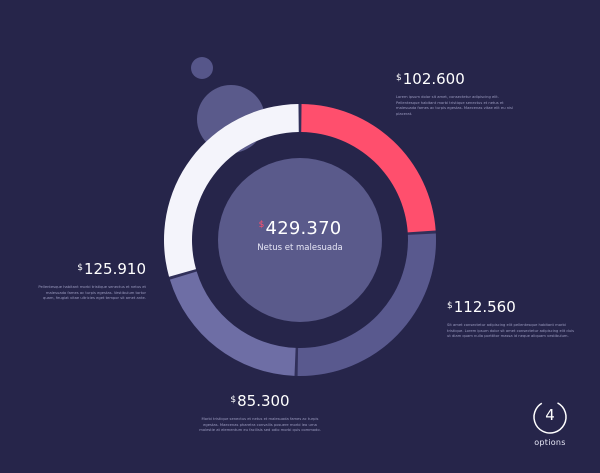  What do you see at coordinates (114, 269) in the screenshot?
I see `slice-amount: 125.910` at bounding box center [114, 269].